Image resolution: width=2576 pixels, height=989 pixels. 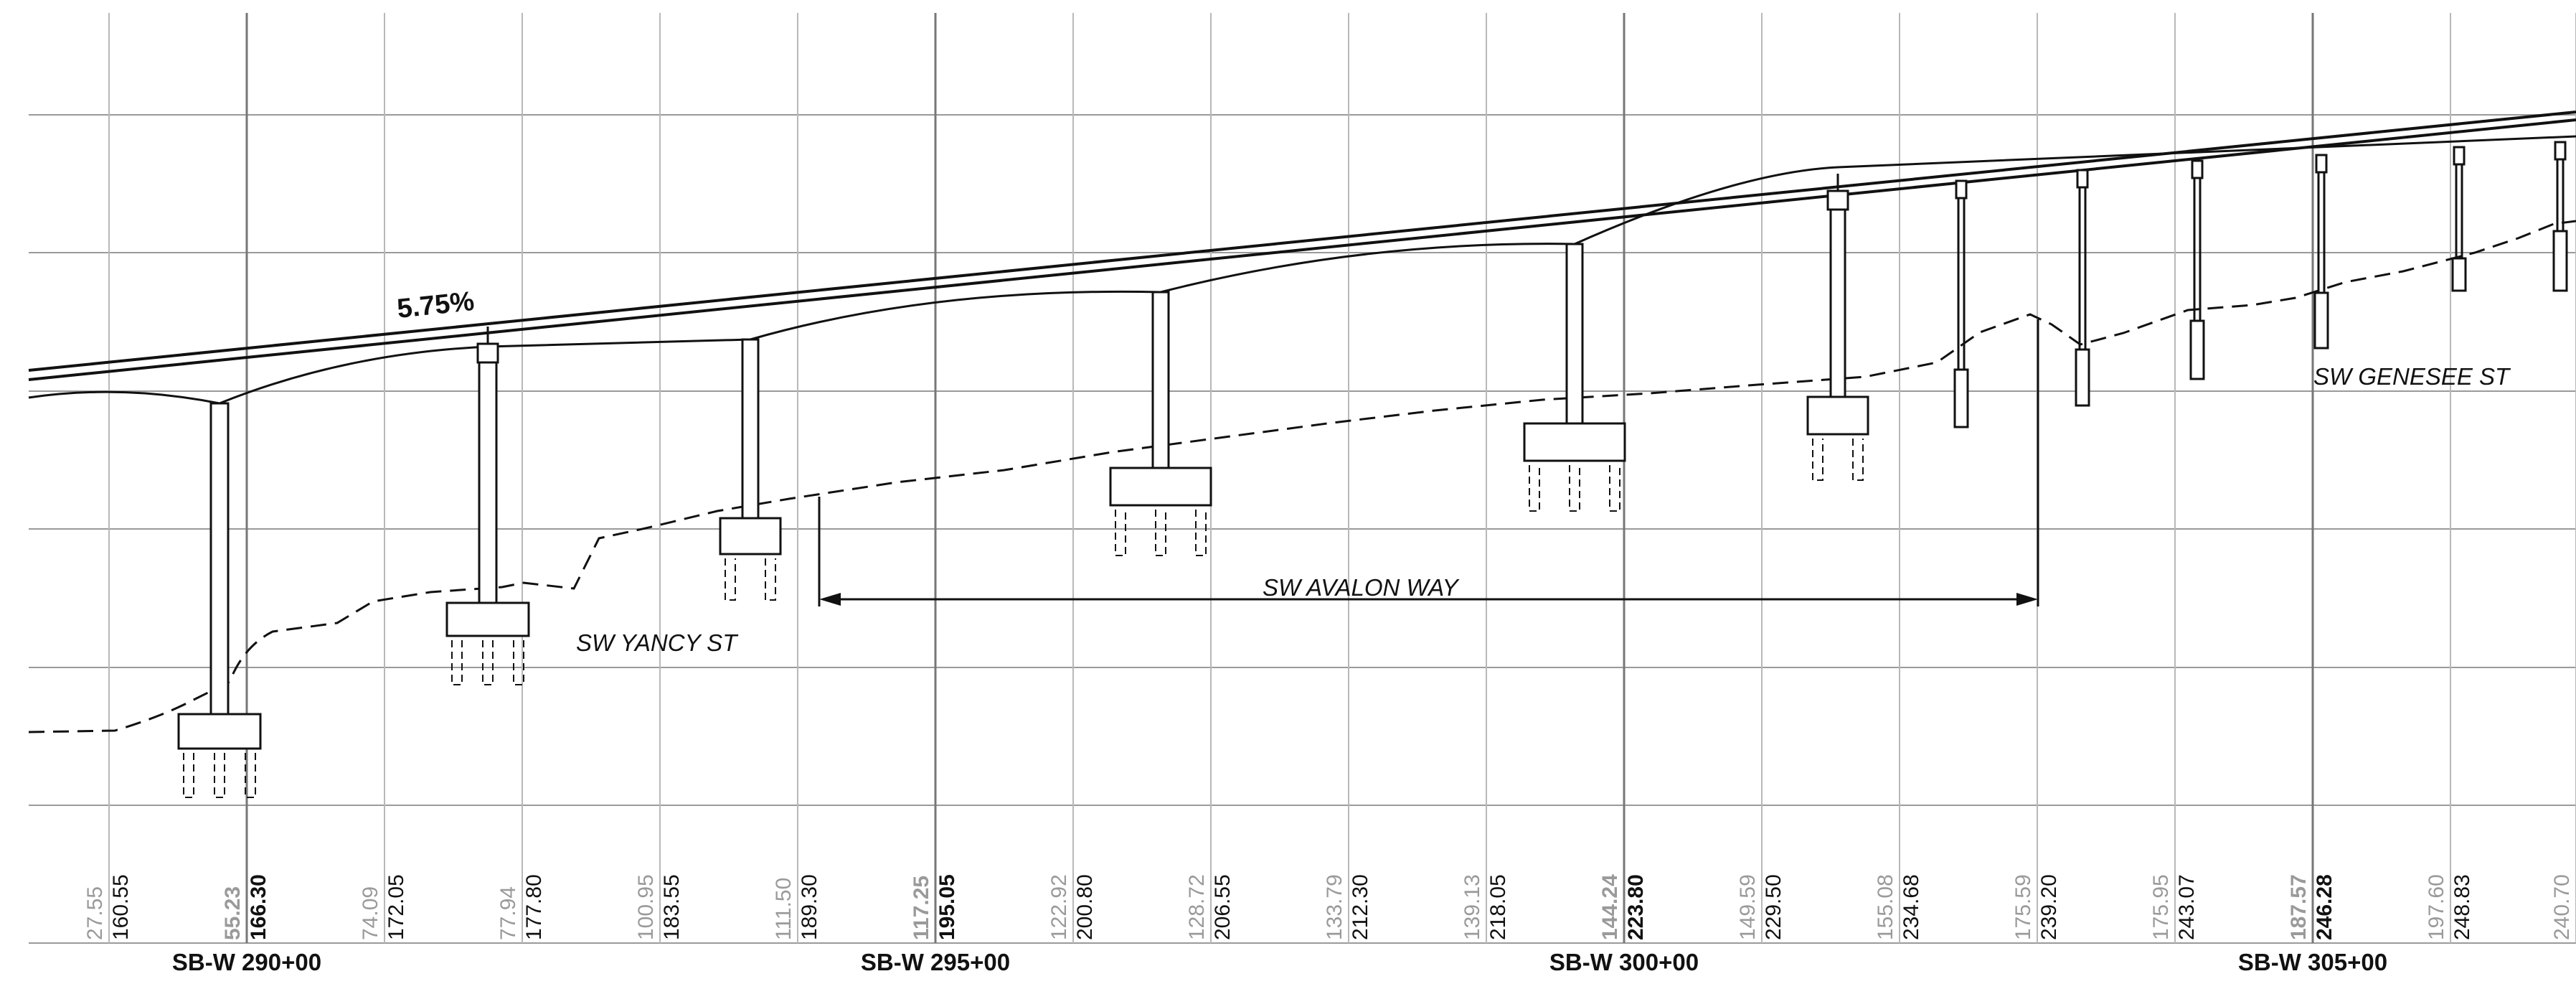 What do you see at coordinates (921, 908) in the screenshot?
I see `ground-elevation-label: 117.25` at bounding box center [921, 908].